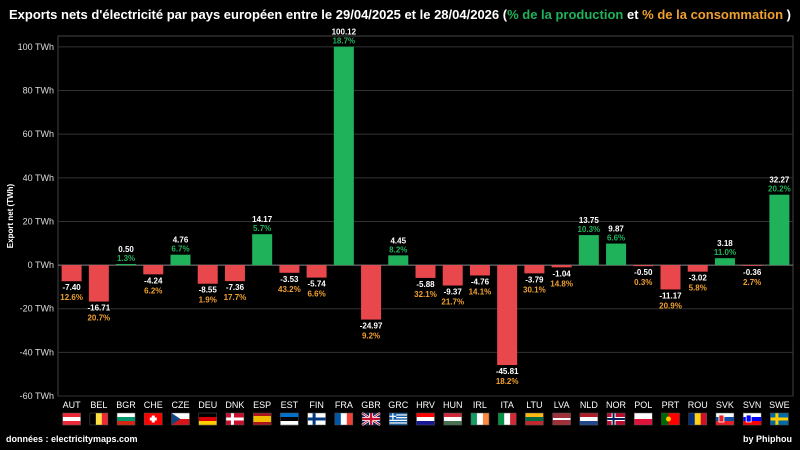  Describe the element at coordinates (507, 371) in the screenshot. I see `value-label: -45.81` at that location.